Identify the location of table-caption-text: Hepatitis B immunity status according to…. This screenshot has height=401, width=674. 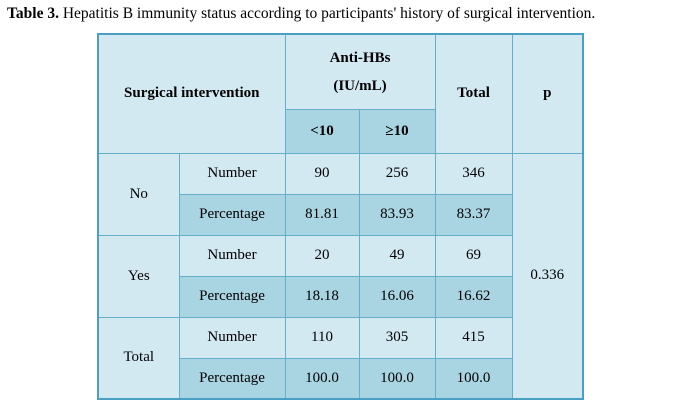
(327, 13).